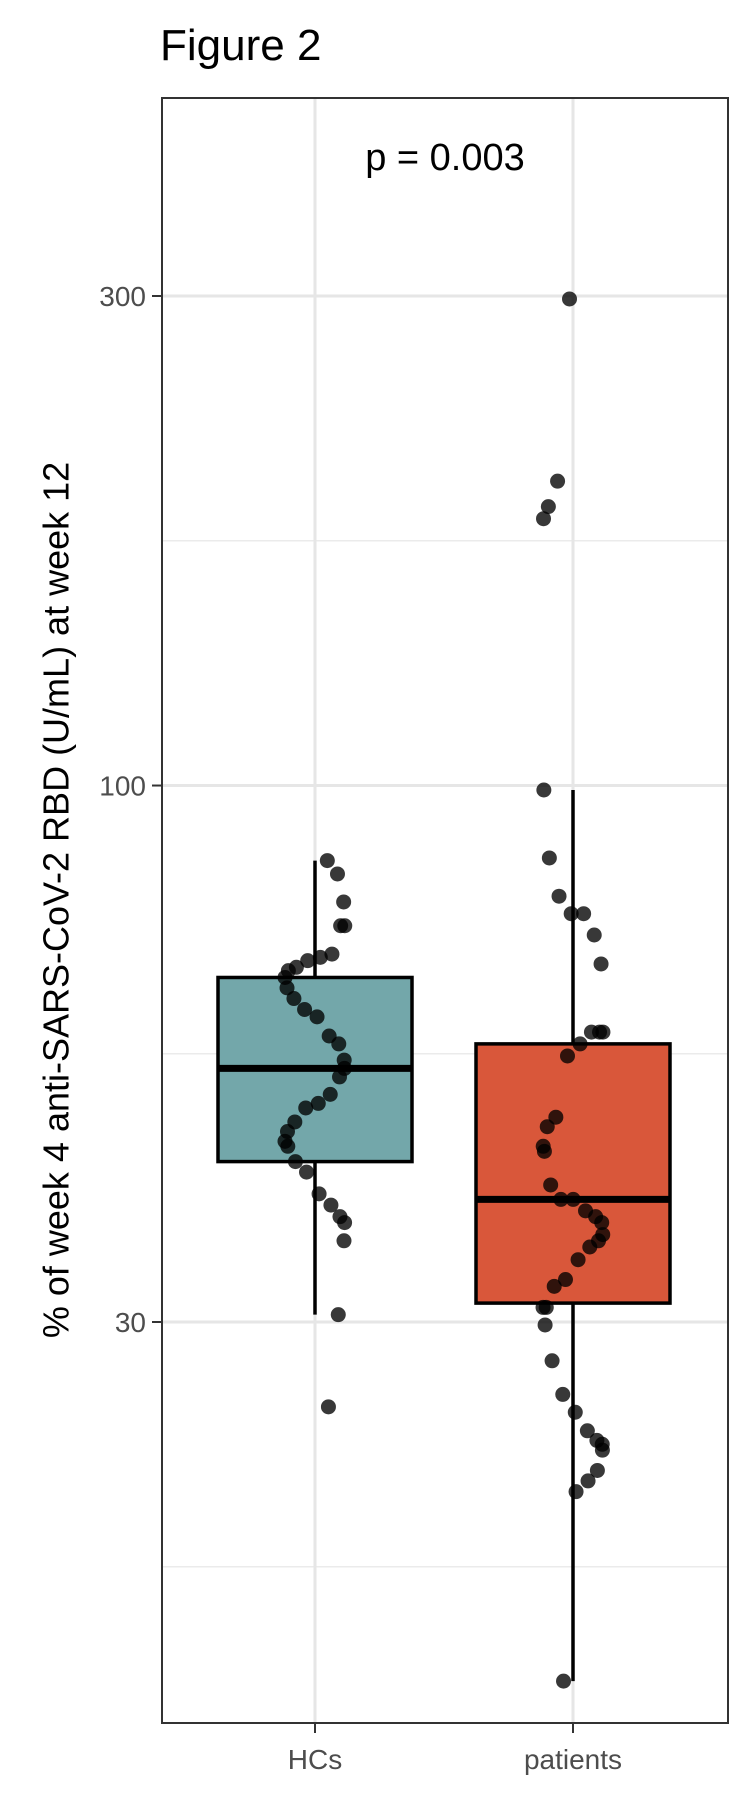  Describe the element at coordinates (122, 786) in the screenshot. I see `y-tick-label: 100` at that location.